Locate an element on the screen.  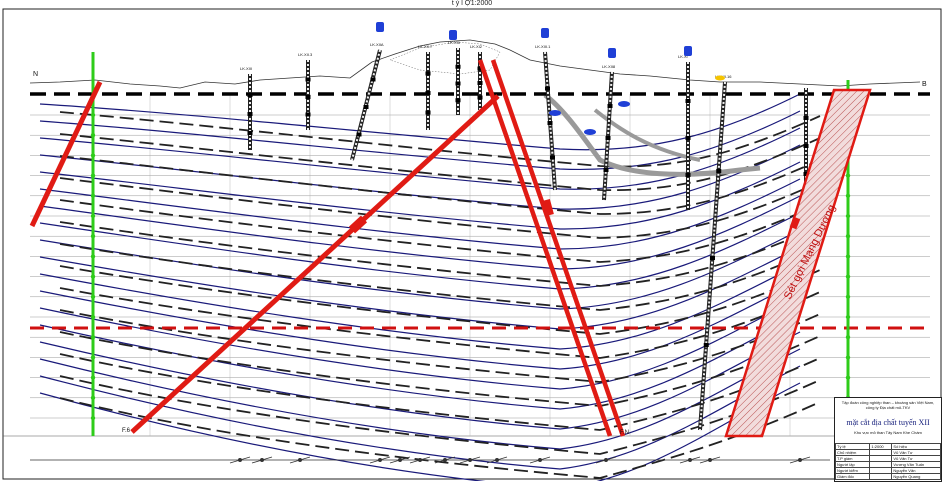
fault-left-short is located at coordinates (66, 154).